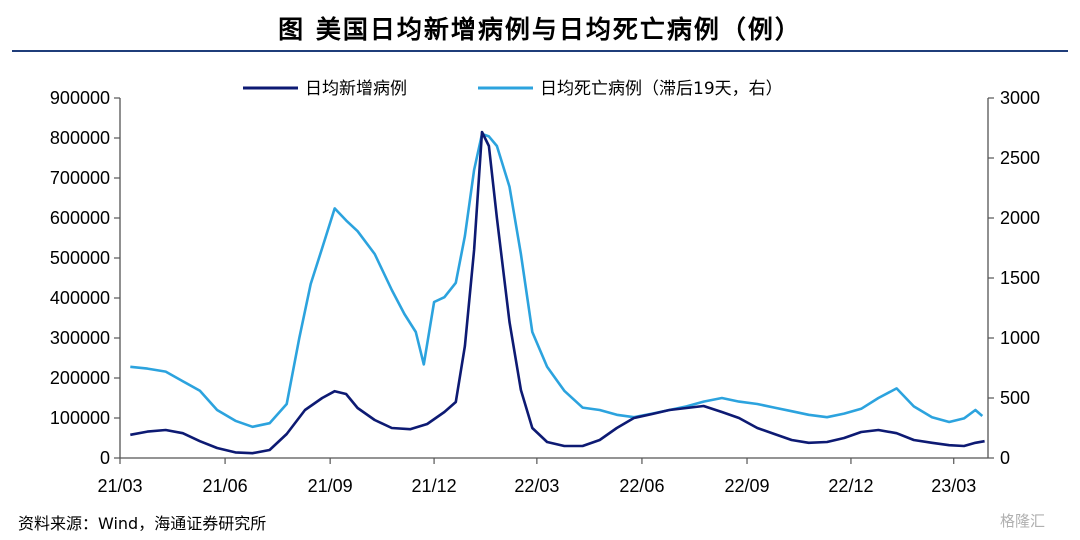  What do you see at coordinates (434, 486) in the screenshot?
I see `x-tick-label: 21/12` at bounding box center [434, 486].